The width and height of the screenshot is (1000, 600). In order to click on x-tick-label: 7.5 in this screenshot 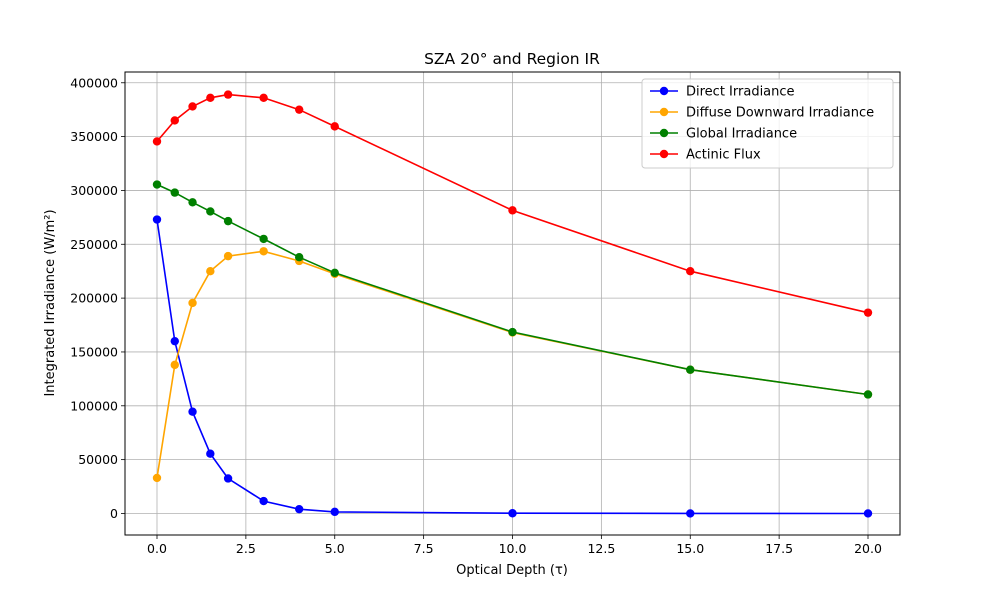, I will do `click(424, 548)`.